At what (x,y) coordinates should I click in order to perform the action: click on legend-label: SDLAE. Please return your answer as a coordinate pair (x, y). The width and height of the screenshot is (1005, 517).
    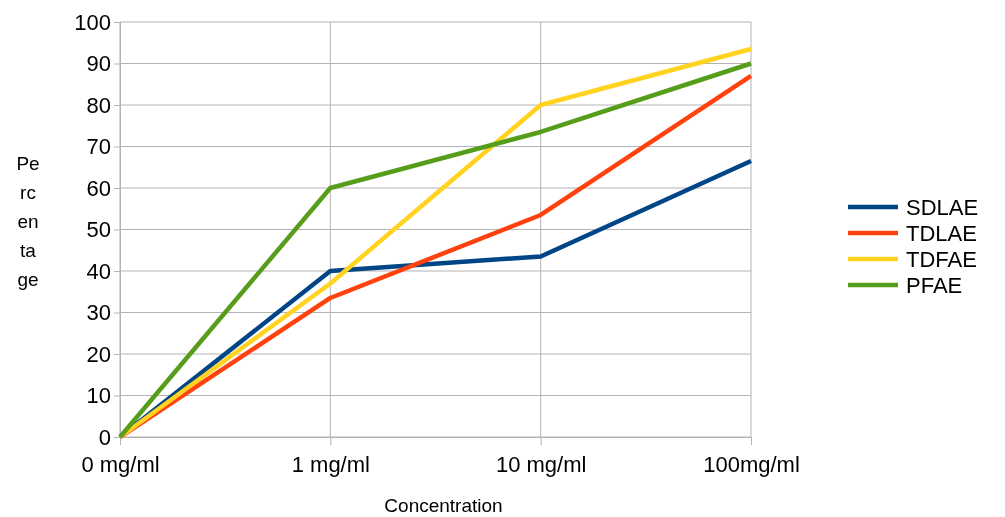
    Looking at the image, I should click on (942, 207).